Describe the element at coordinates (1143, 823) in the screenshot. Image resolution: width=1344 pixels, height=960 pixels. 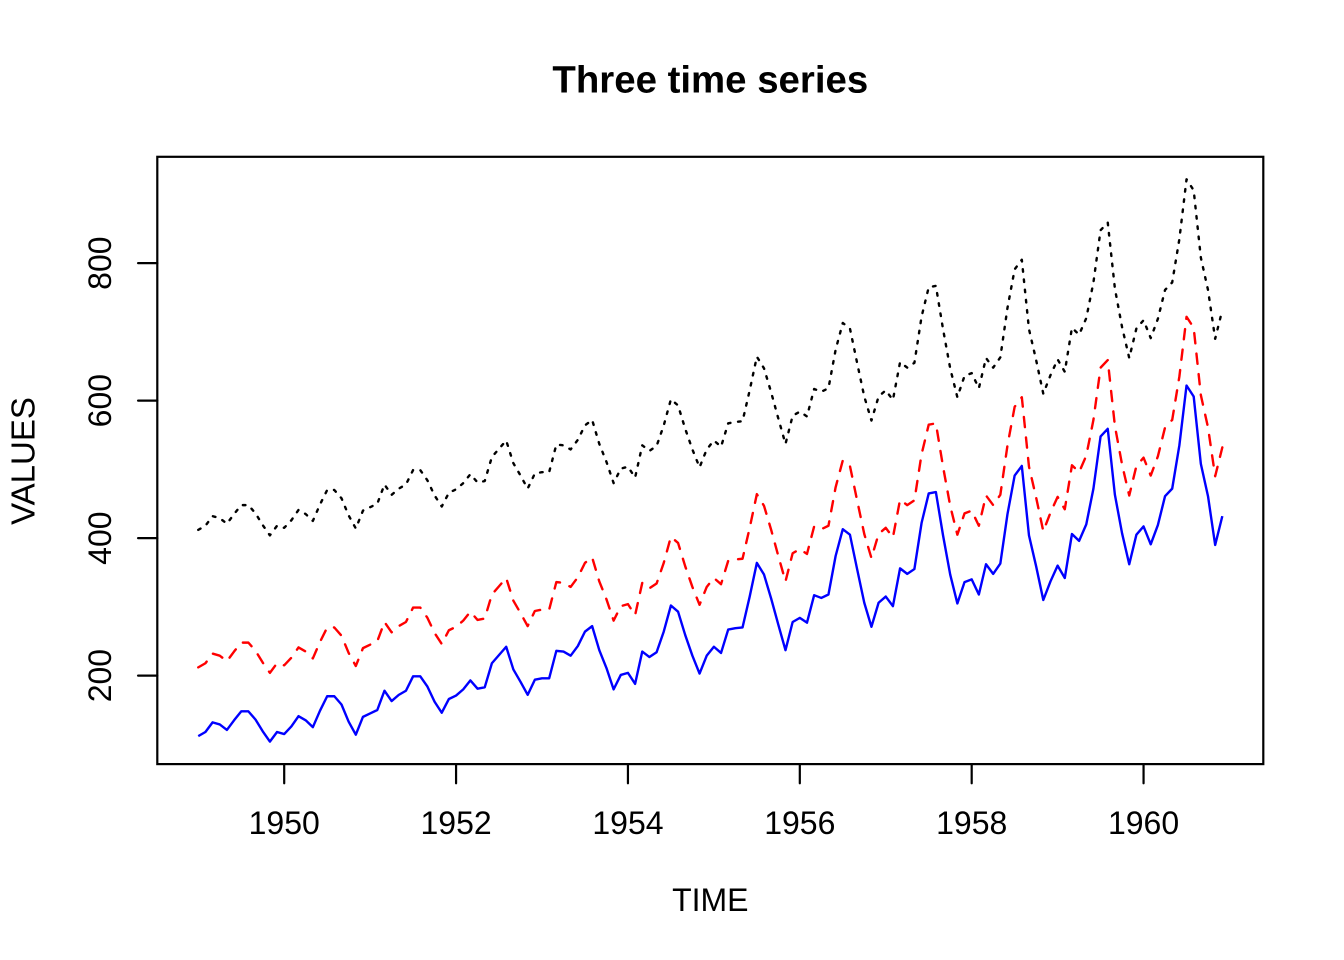
I see `svg-text: 1960` at that location.